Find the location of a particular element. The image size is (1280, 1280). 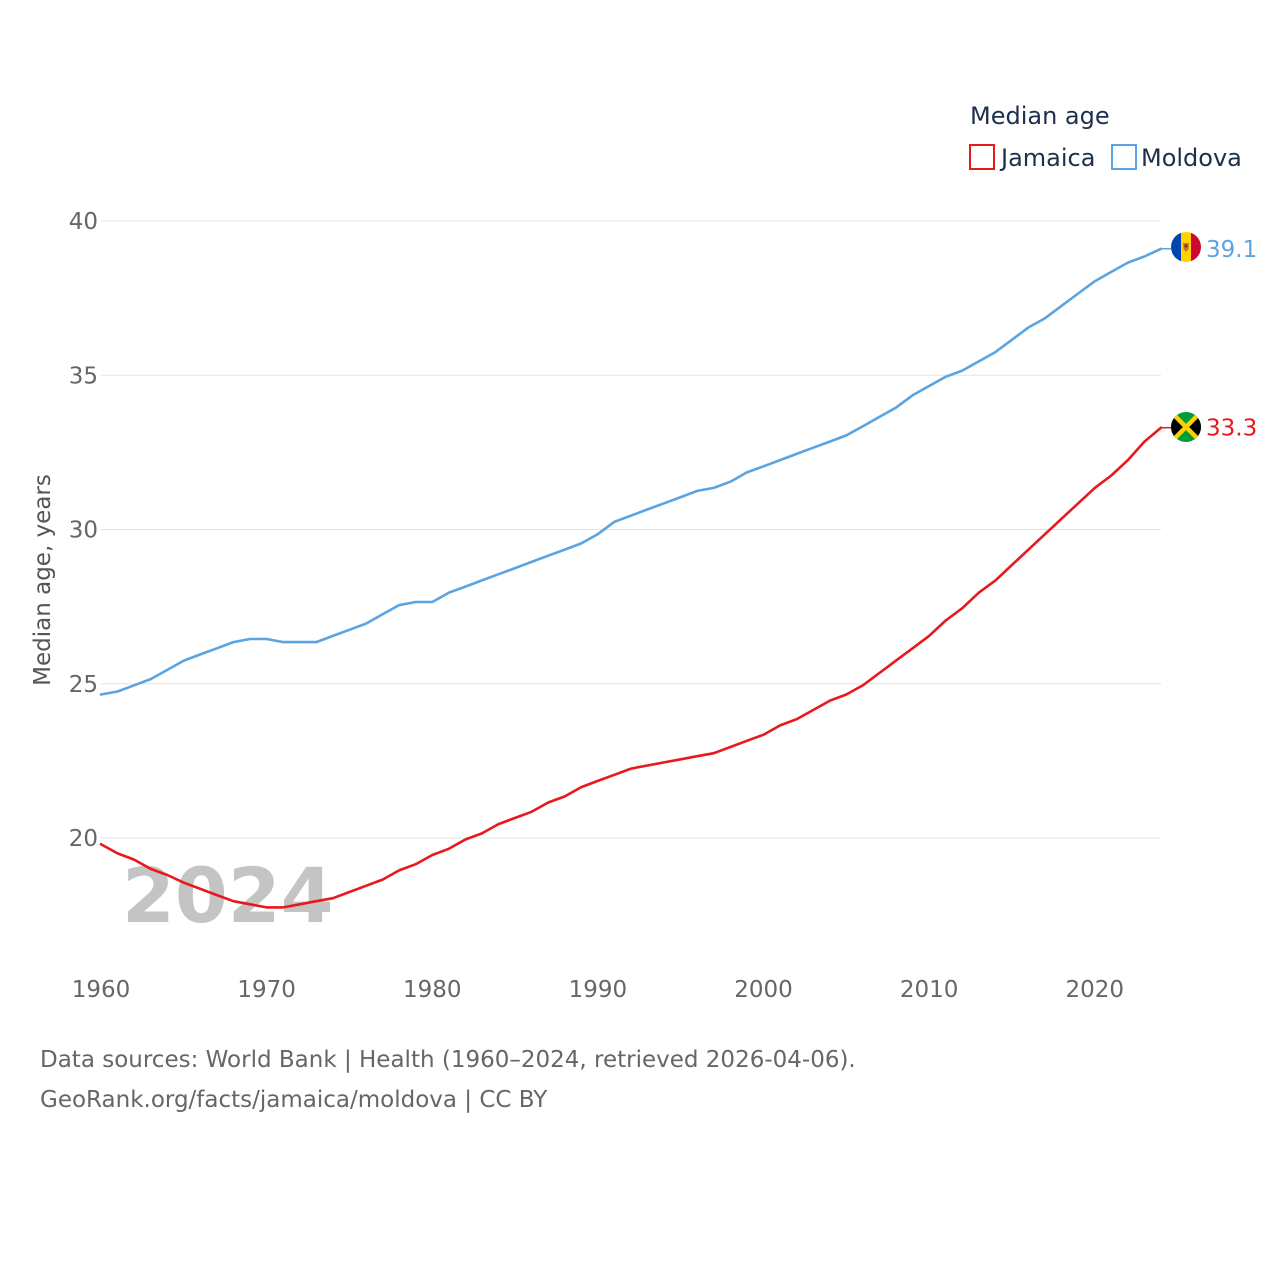

y-tick-label: 40 is located at coordinates (83, 222).